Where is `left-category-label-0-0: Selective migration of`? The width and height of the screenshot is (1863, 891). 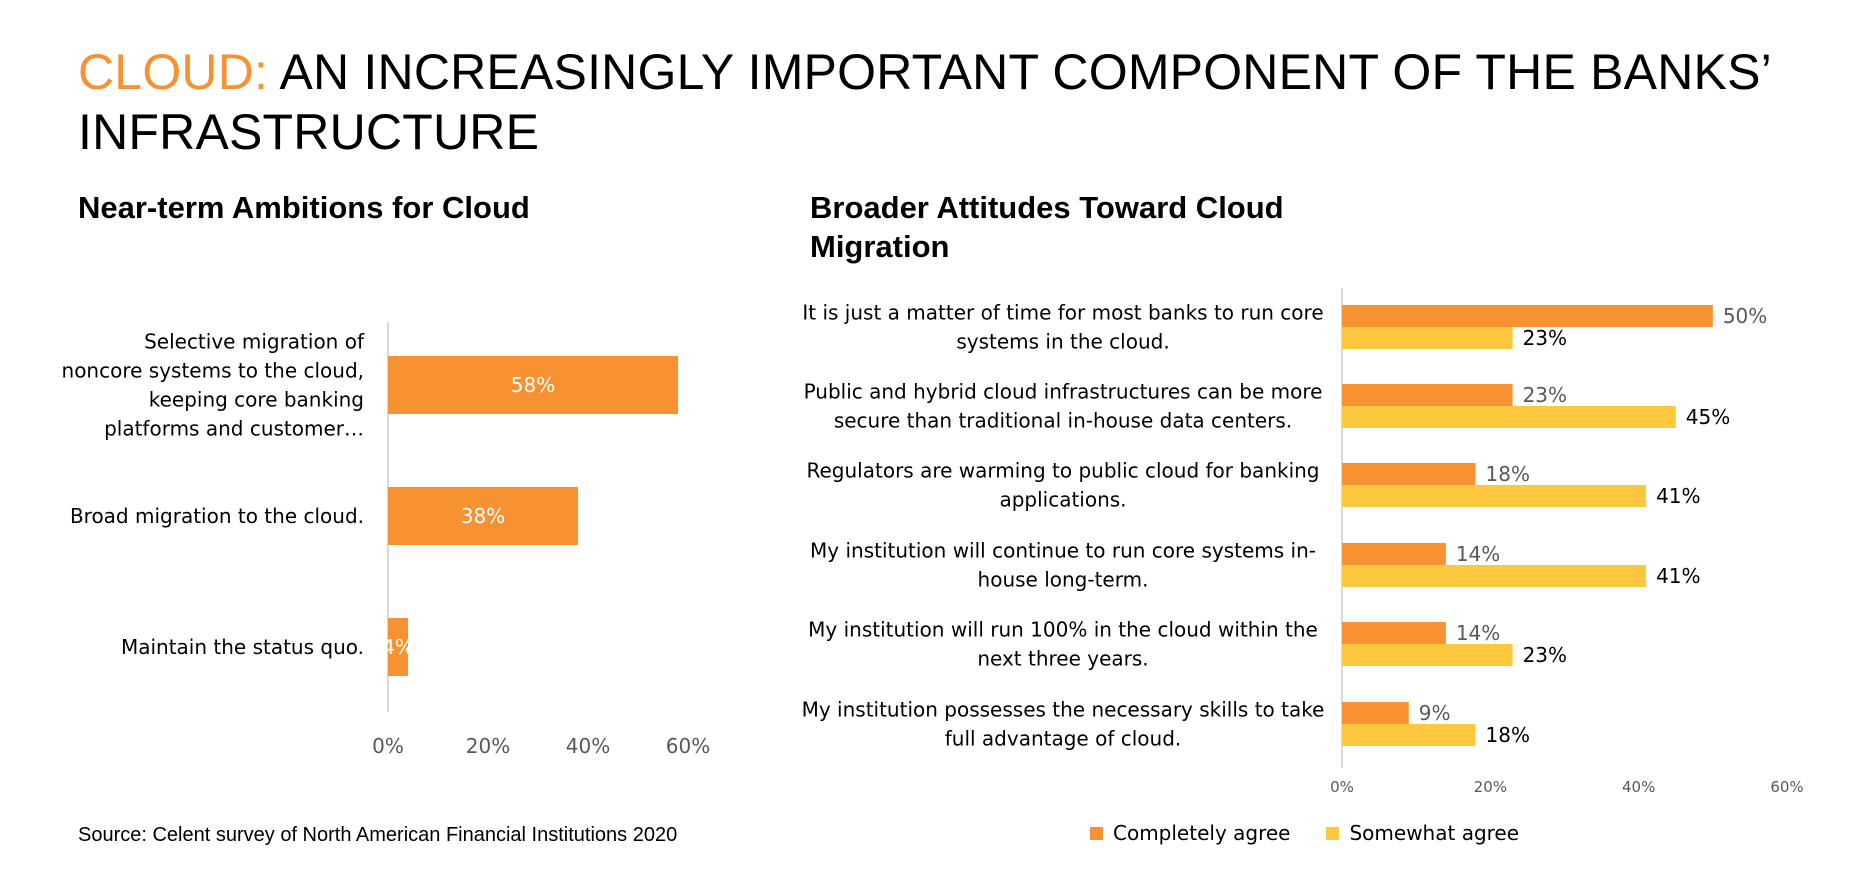 left-category-label-0-0: Selective migration of is located at coordinates (254, 342).